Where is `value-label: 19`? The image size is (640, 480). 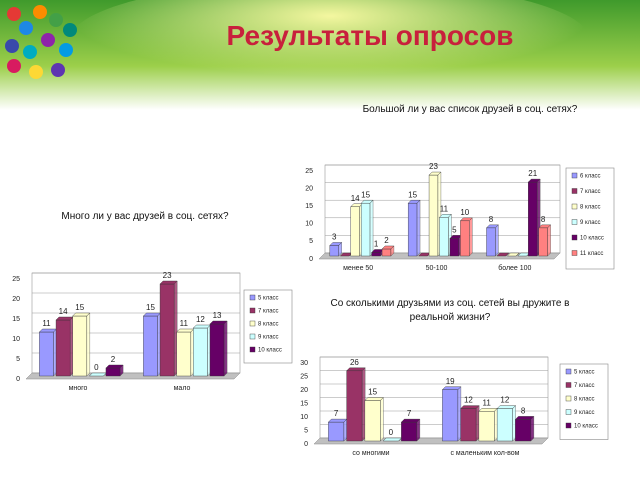 value-label: 19 is located at coordinates (450, 381).